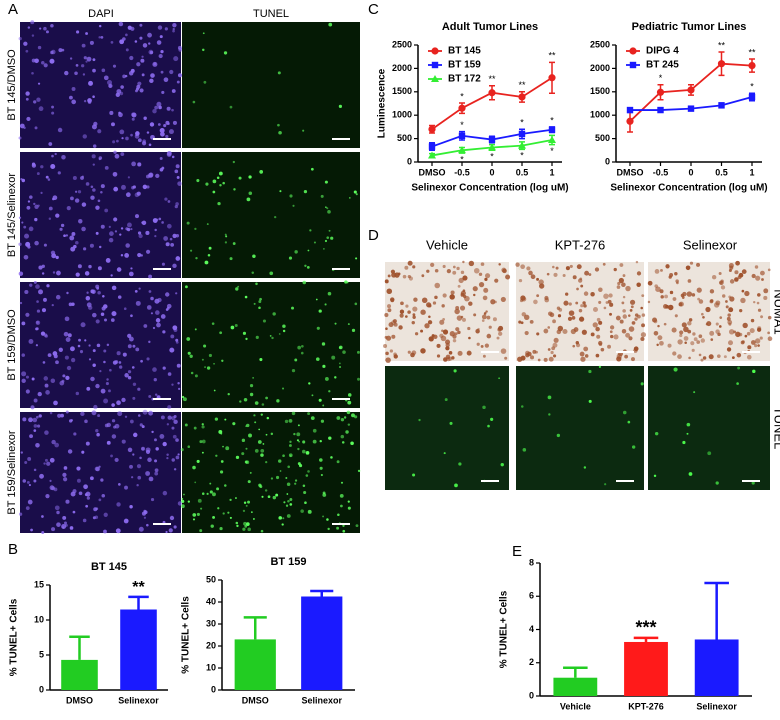  I want to click on y-tick-label: 30, so click(211, 623).